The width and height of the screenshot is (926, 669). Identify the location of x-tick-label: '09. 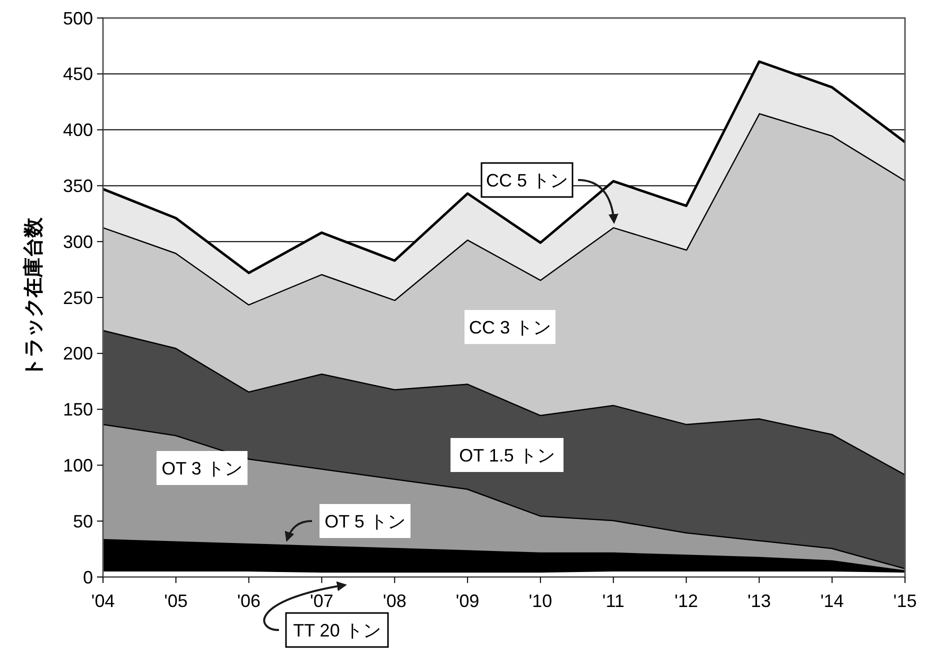
(468, 601).